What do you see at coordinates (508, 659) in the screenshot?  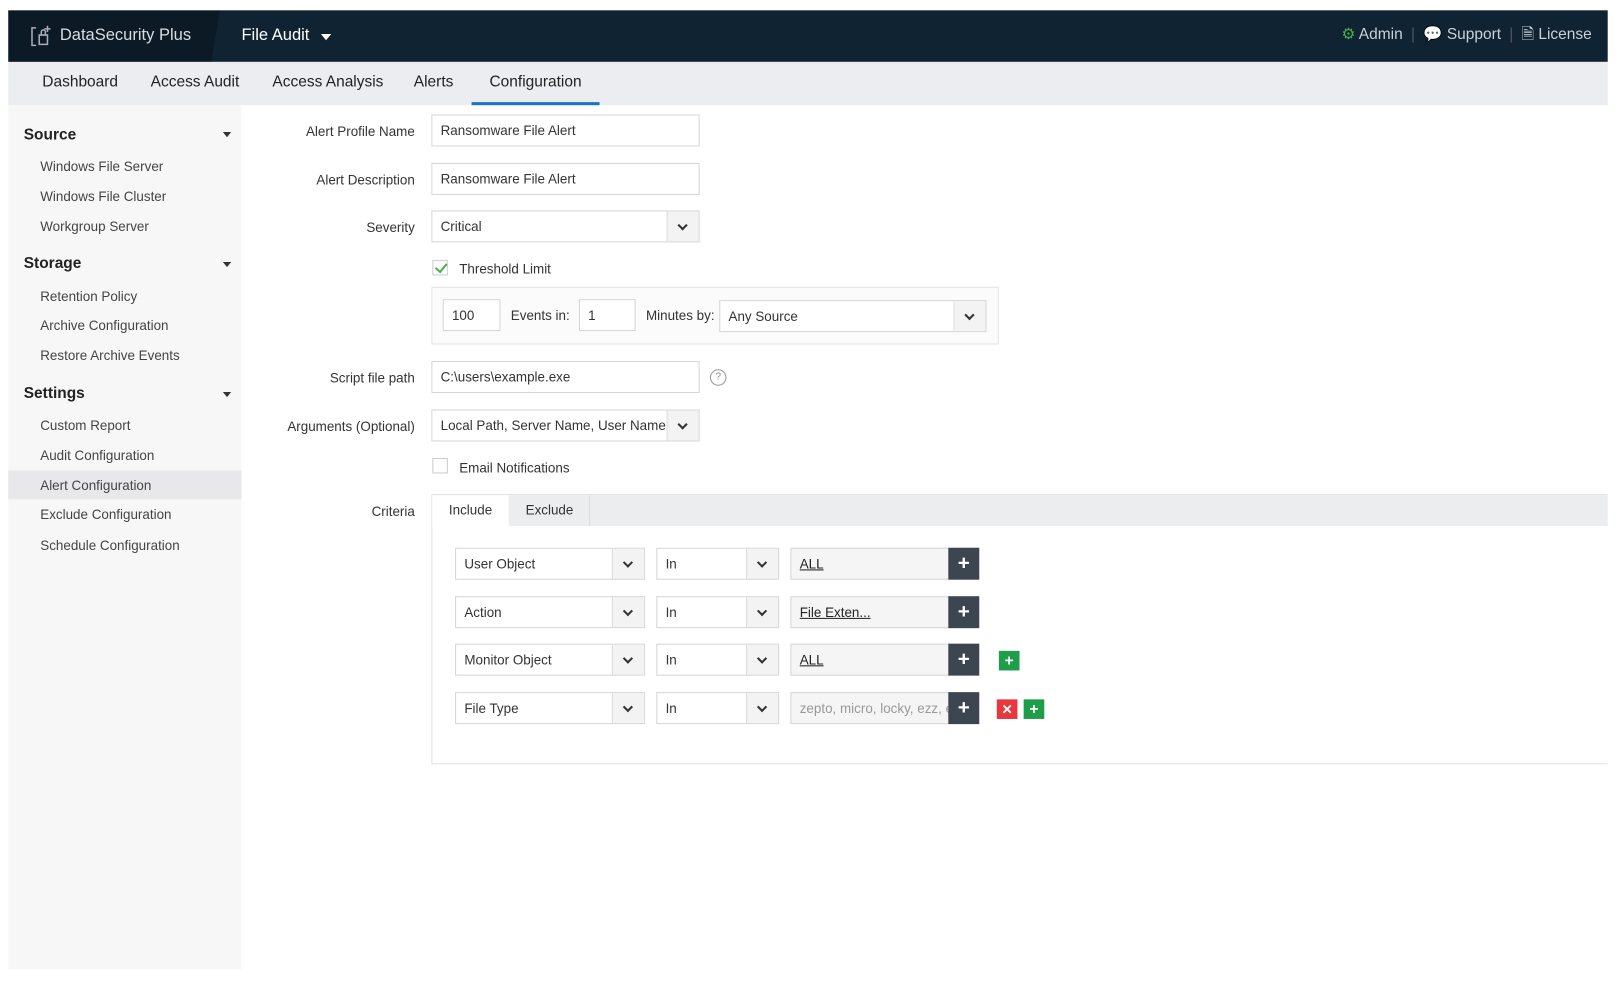 I see `criteria-field-value: Monitor Object` at bounding box center [508, 659].